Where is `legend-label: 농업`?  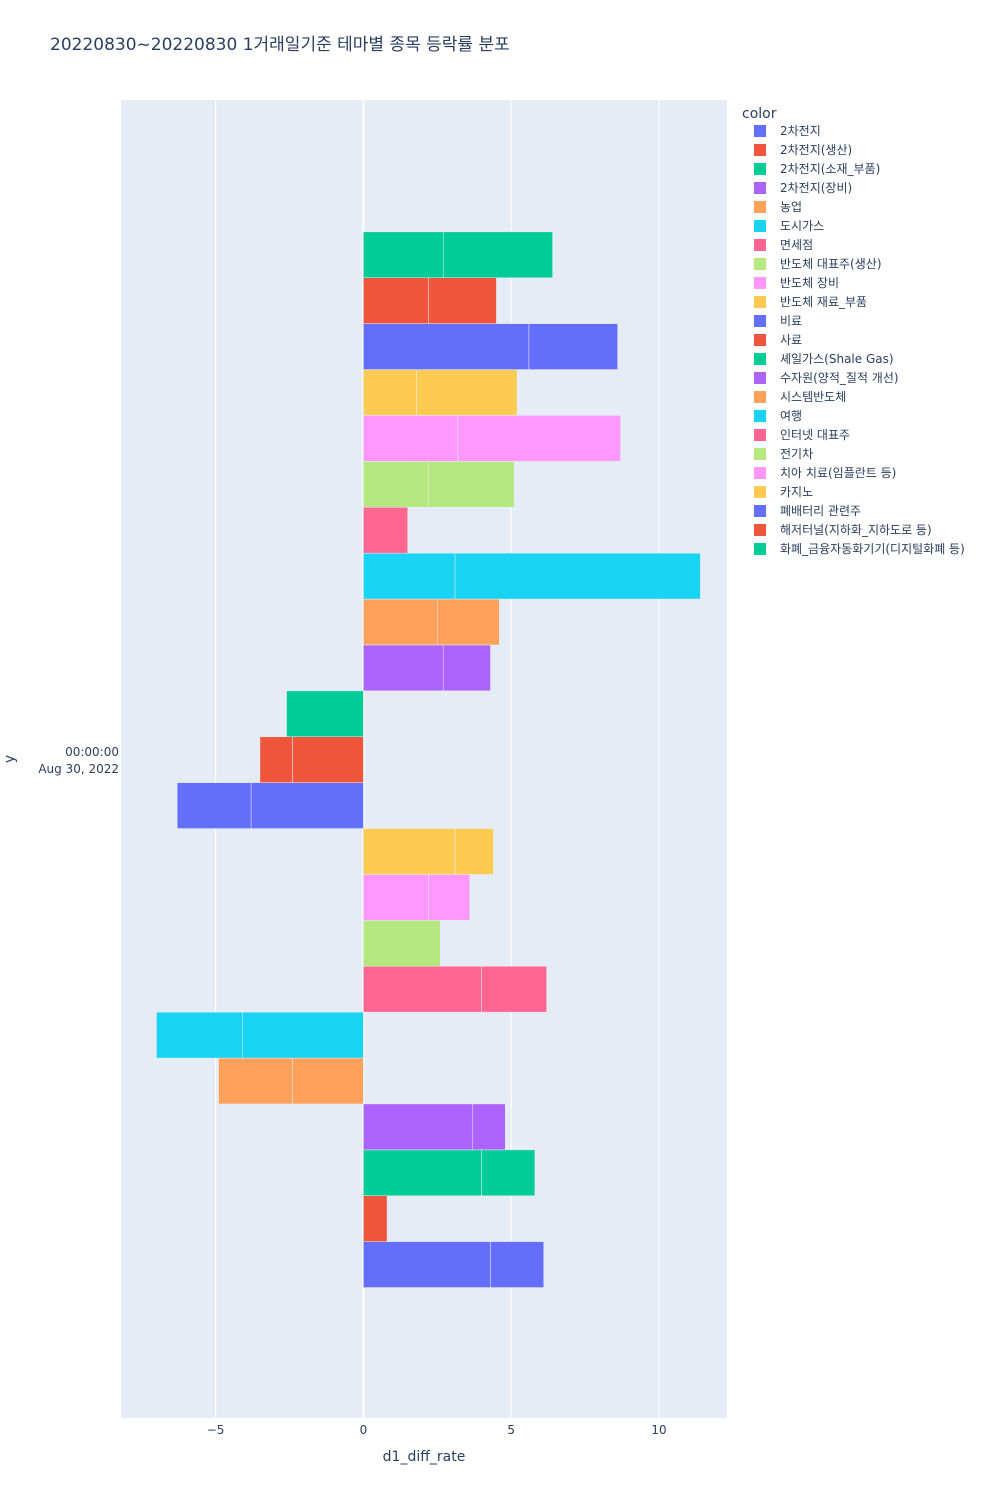 legend-label: 농업 is located at coordinates (791, 207).